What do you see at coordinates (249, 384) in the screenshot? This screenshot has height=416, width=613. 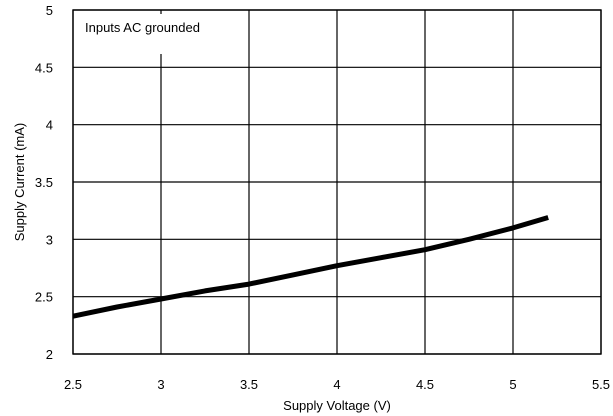 I see `x-tick-label: 3.5` at bounding box center [249, 384].